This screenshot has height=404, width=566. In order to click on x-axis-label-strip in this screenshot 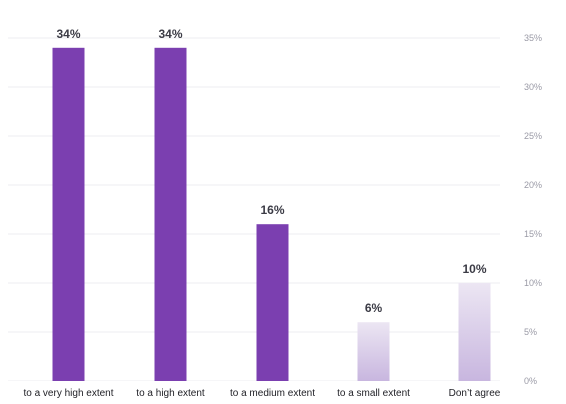, I will do `click(258, 392)`.